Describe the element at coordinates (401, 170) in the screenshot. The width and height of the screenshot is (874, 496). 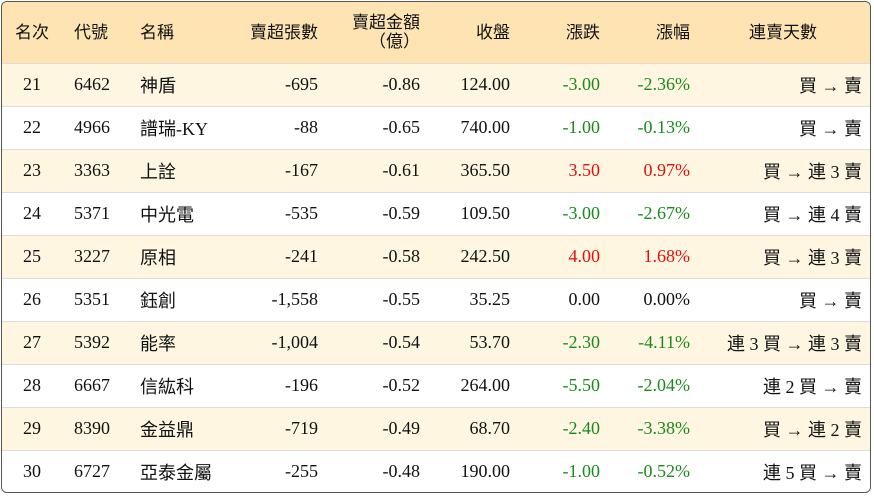
I see `table-cell: -0.61` at that location.